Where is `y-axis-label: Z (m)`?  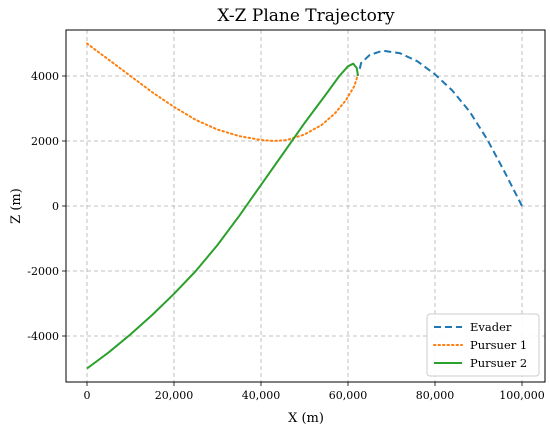 y-axis-label: Z (m) is located at coordinates (16, 206).